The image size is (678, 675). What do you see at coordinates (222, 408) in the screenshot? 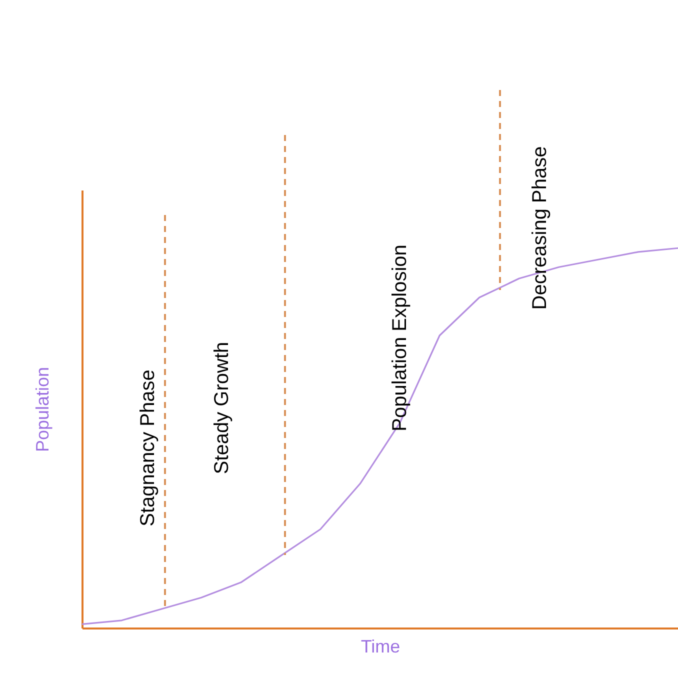
I see `annotation: Steady Growth` at bounding box center [222, 408].